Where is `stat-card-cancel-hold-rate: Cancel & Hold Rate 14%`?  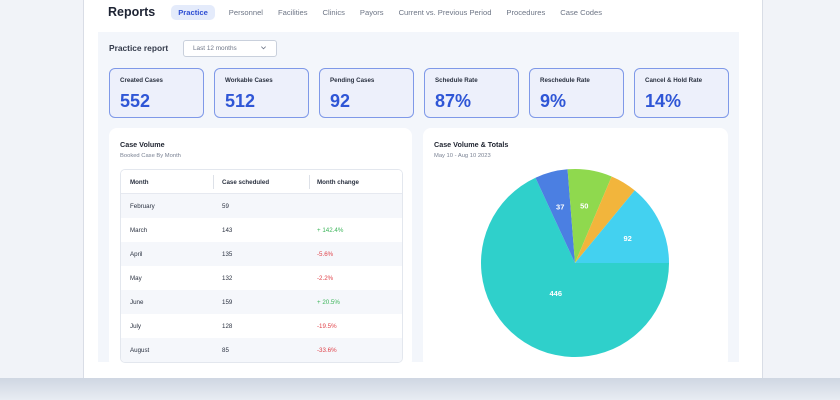 stat-card-cancel-hold-rate: Cancel & Hold Rate 14% is located at coordinates (681, 93).